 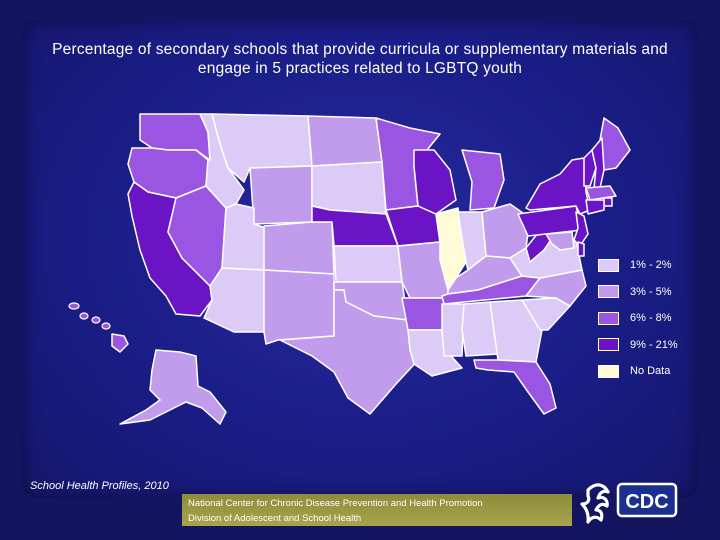 What do you see at coordinates (453, 330) in the screenshot?
I see `state-ms` at bounding box center [453, 330].